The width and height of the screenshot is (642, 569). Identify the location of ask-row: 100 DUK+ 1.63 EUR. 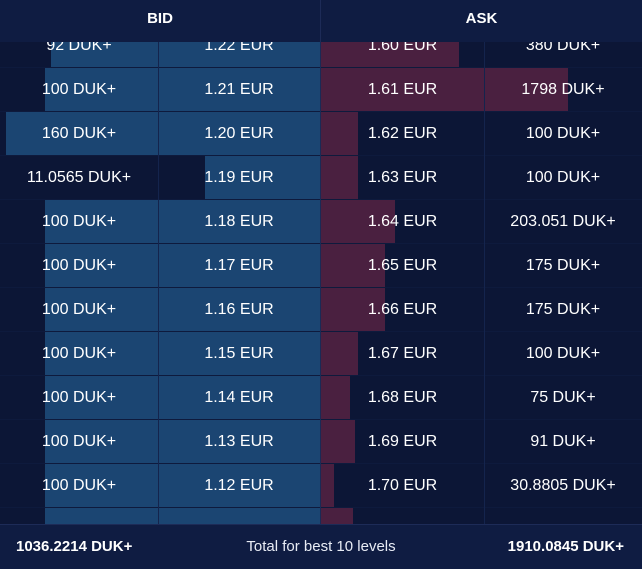
(481, 178).